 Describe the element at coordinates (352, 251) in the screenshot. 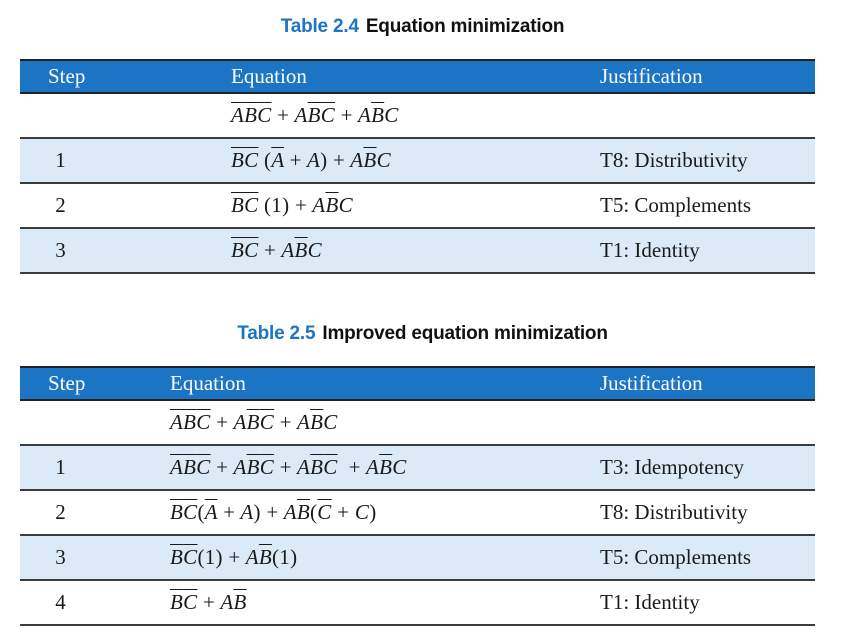

I see `equation-cell: BC + ABC` at that location.